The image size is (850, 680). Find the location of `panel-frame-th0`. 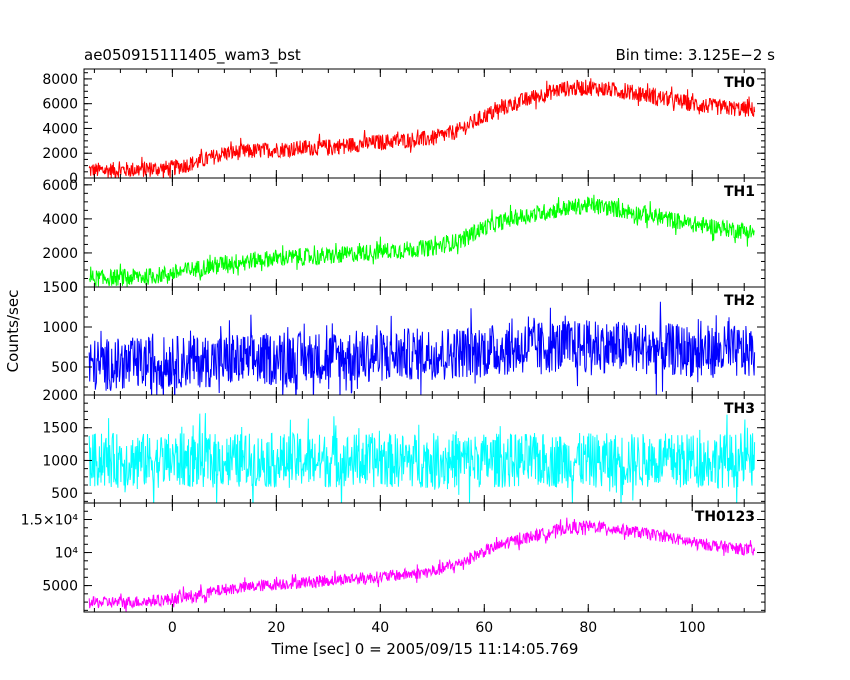

panel-frame-th0 is located at coordinates (424, 123).